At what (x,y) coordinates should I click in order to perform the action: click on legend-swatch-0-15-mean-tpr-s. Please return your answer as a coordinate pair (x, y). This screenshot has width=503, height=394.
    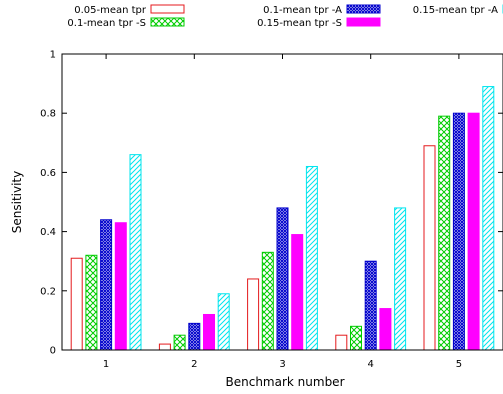
    Looking at the image, I should click on (363, 22).